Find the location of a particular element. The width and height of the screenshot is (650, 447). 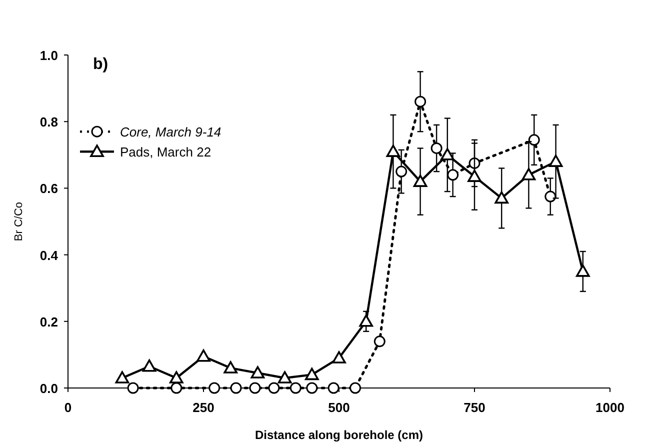

x-tick-label: 0 is located at coordinates (68, 407).